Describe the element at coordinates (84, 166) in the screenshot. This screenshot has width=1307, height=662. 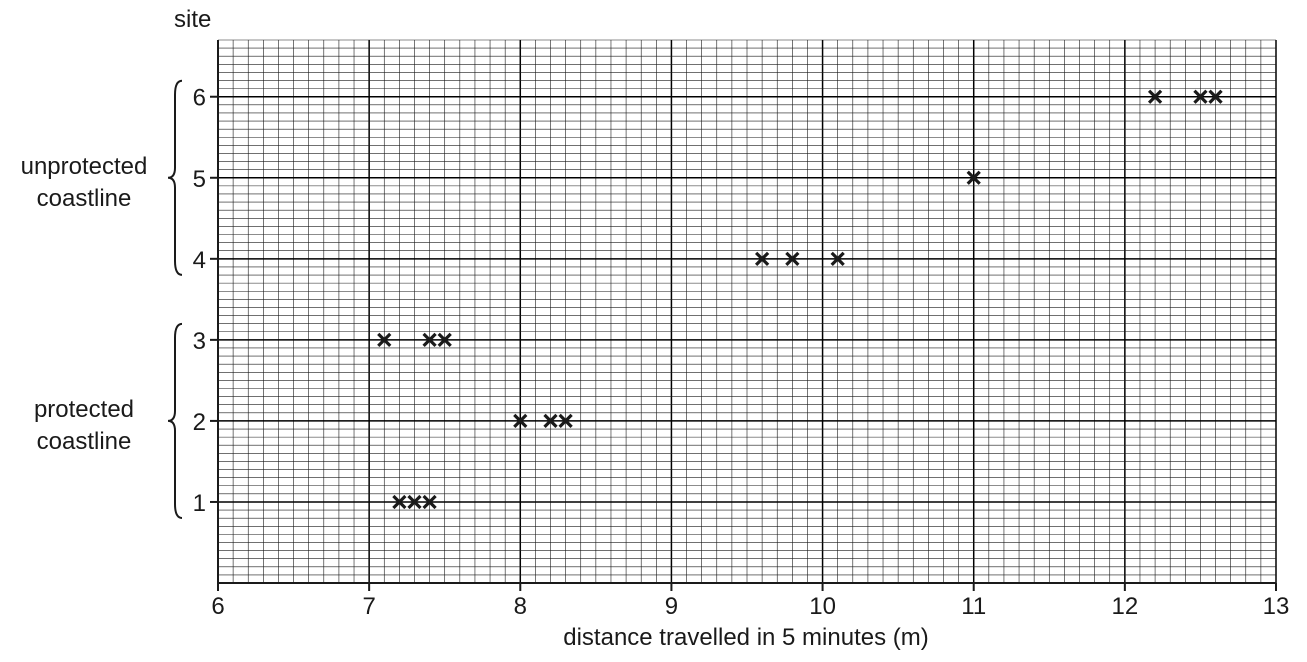
I see `group-label: unprotected` at that location.